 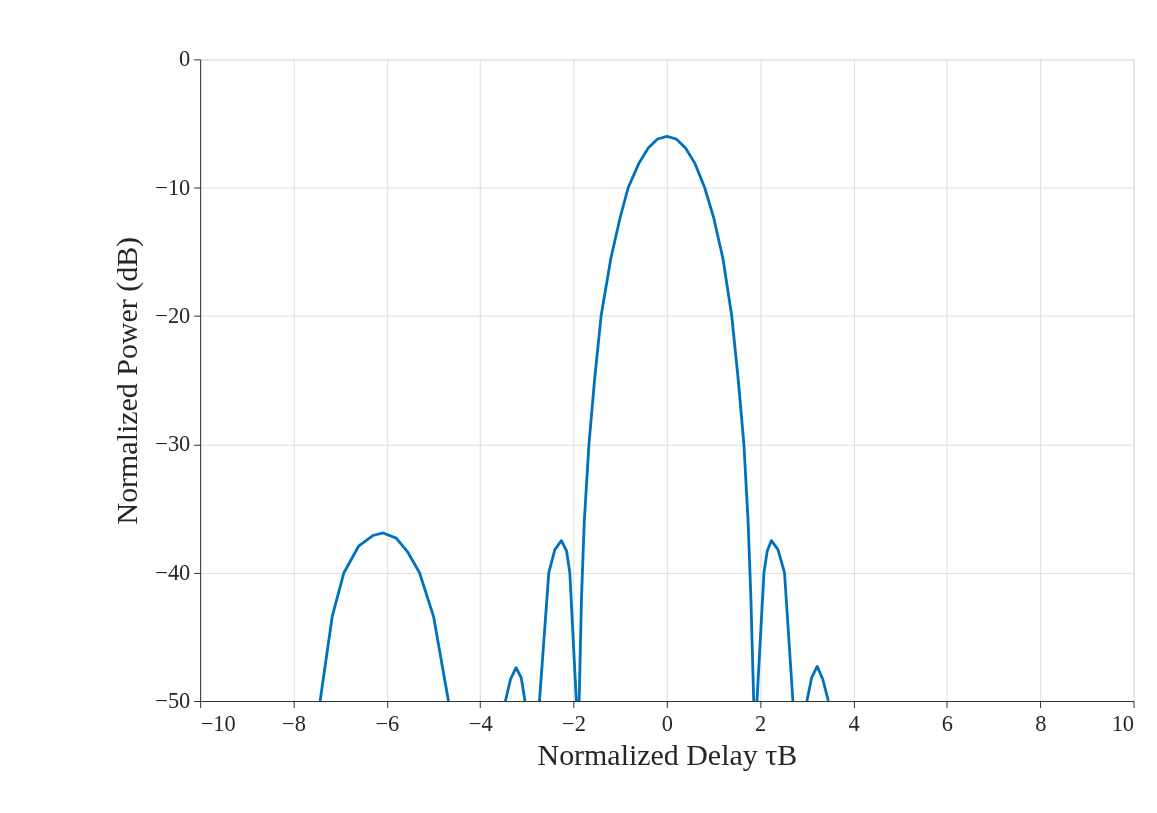 I want to click on x-tick-label: 10, so click(x=1123, y=724).